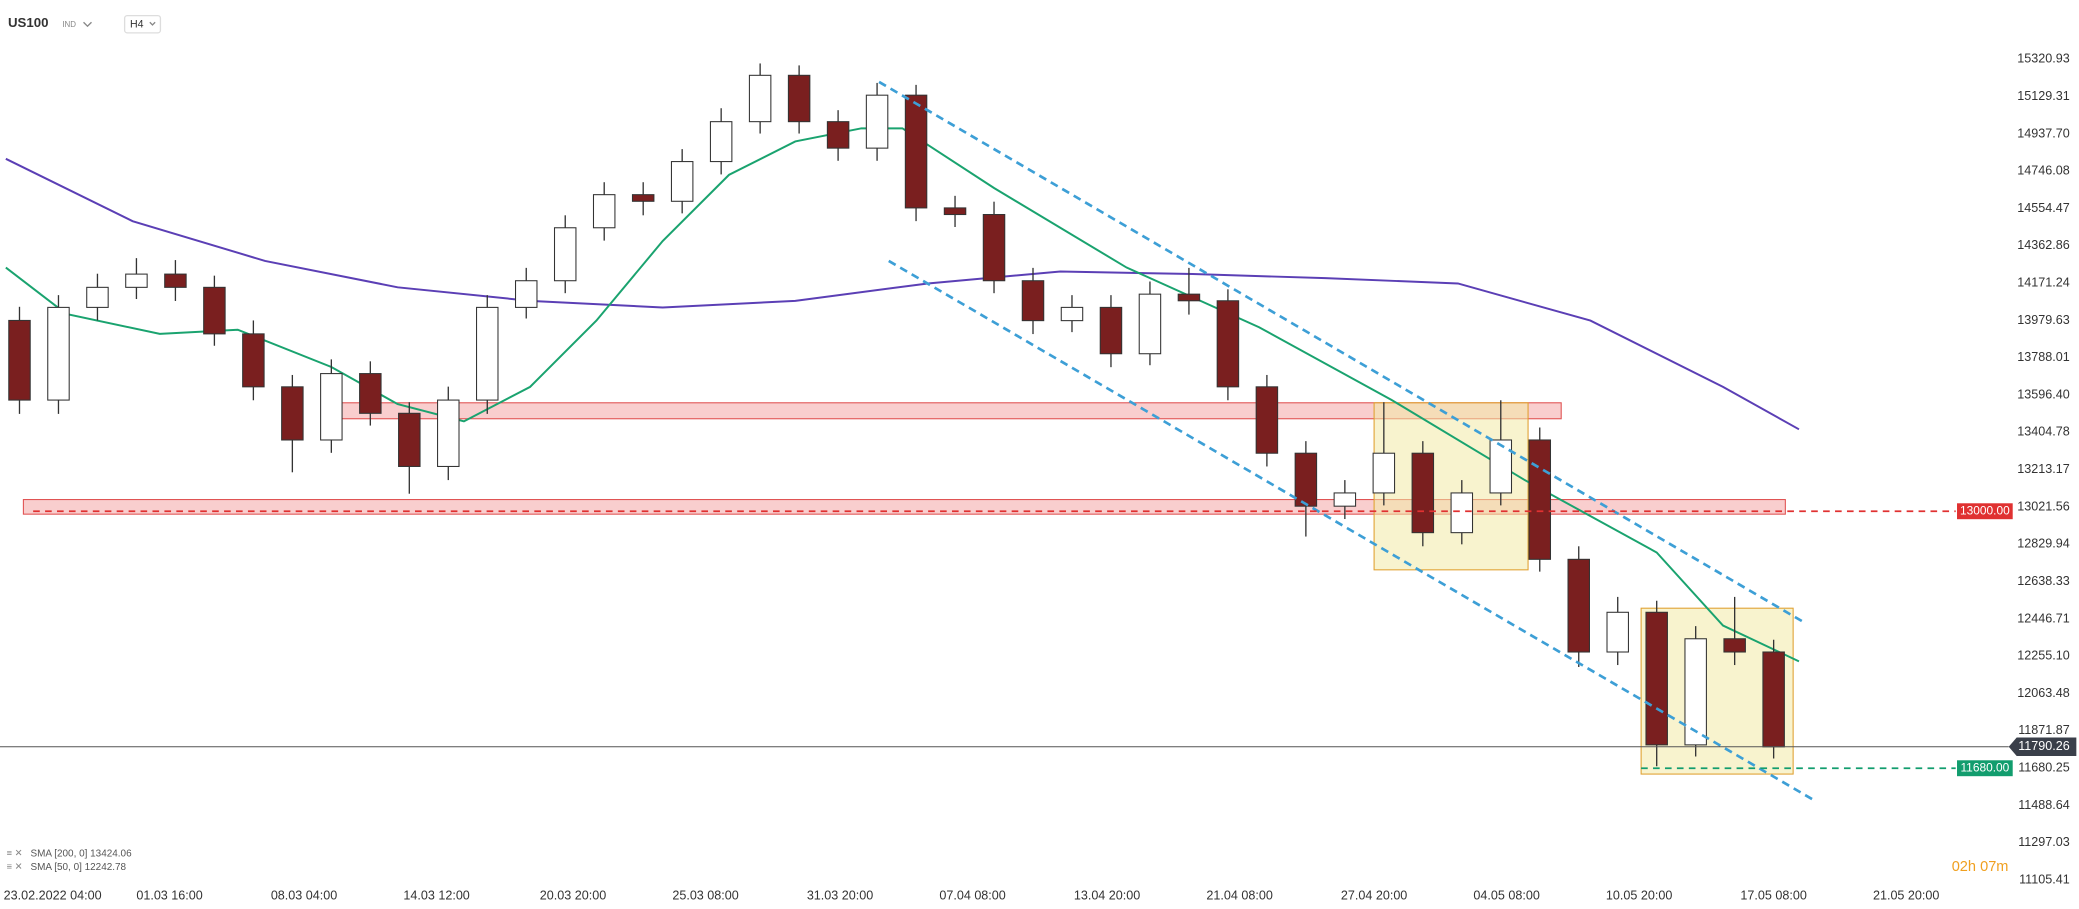 This screenshot has height=909, width=2079. Describe the element at coordinates (2044, 768) in the screenshot. I see `y-tick-label: 11680.25` at that location.